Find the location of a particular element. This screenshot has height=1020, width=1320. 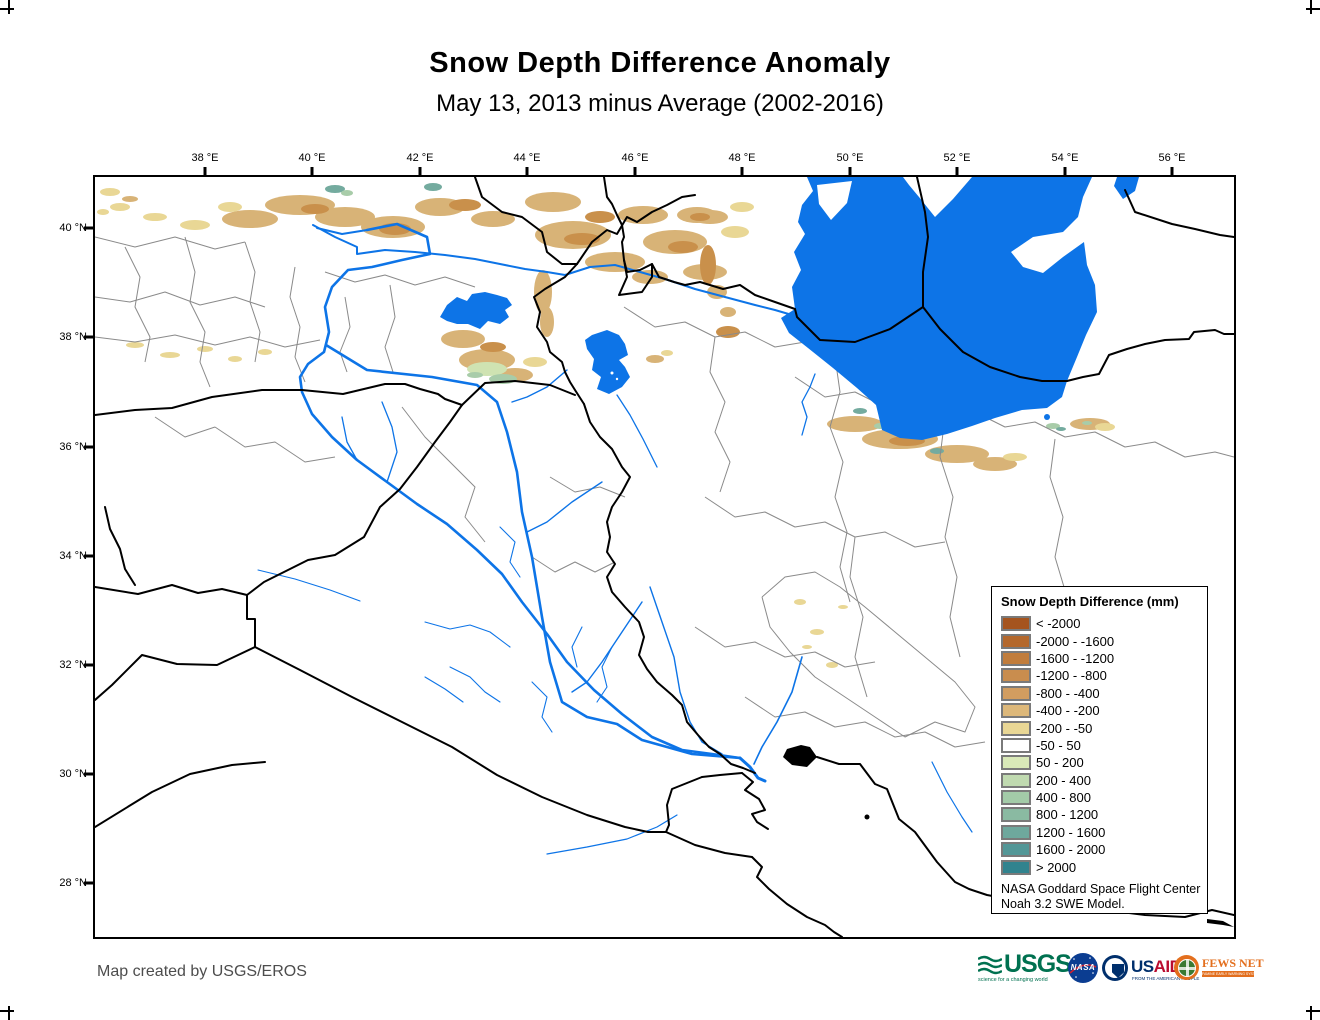

lat-label: 30 °N is located at coordinates (73, 774).